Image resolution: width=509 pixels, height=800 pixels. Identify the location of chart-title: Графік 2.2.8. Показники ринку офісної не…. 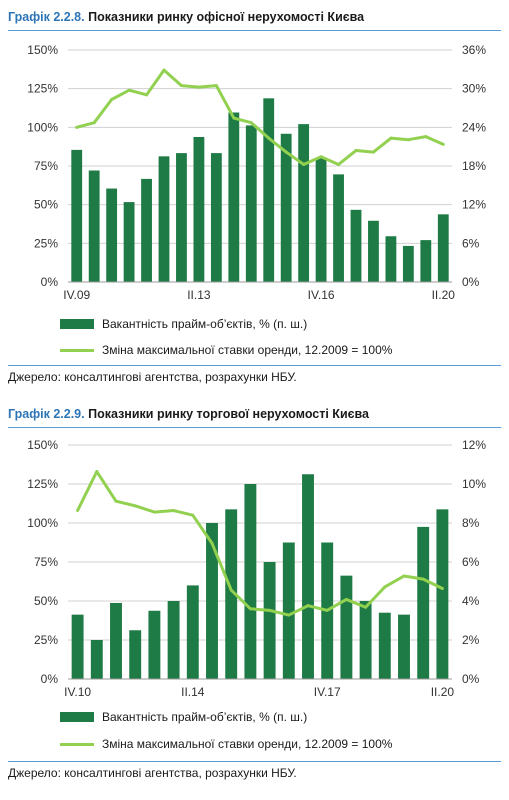
(186, 17).